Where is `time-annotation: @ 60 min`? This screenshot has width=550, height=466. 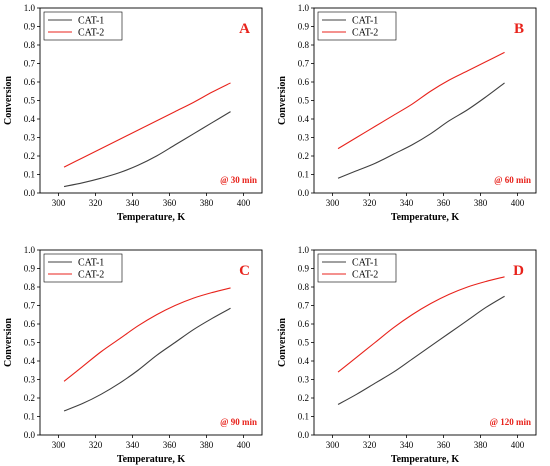
time-annotation: @ 60 min is located at coordinates (512, 180).